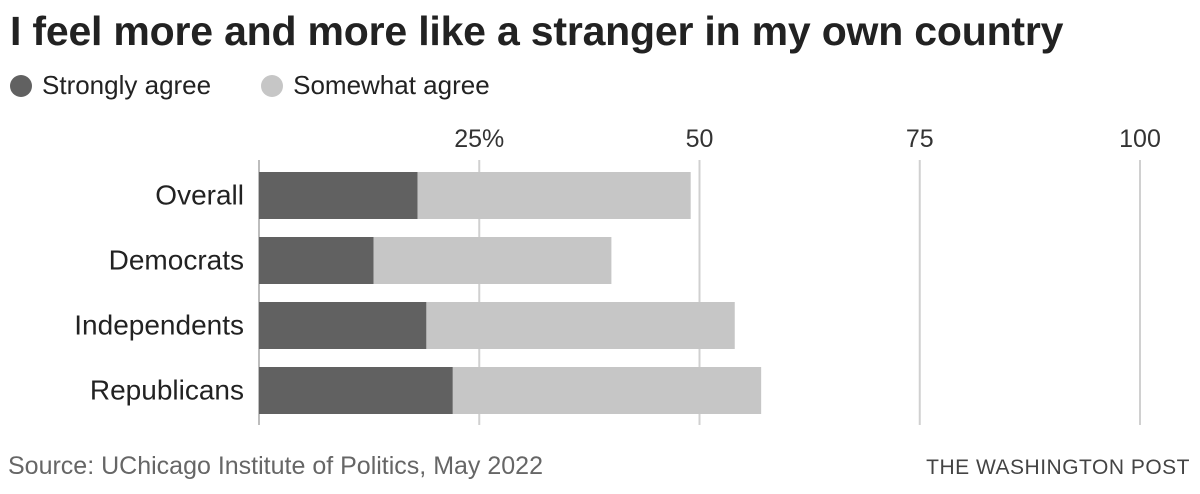  I want to click on bar-republicans-somewhat-agree, so click(607, 390).